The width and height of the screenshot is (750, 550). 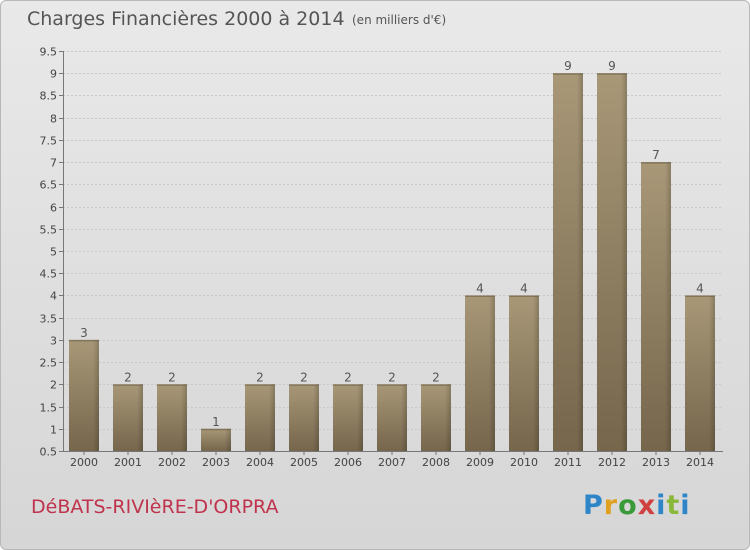 I want to click on bar, so click(x=216, y=439).